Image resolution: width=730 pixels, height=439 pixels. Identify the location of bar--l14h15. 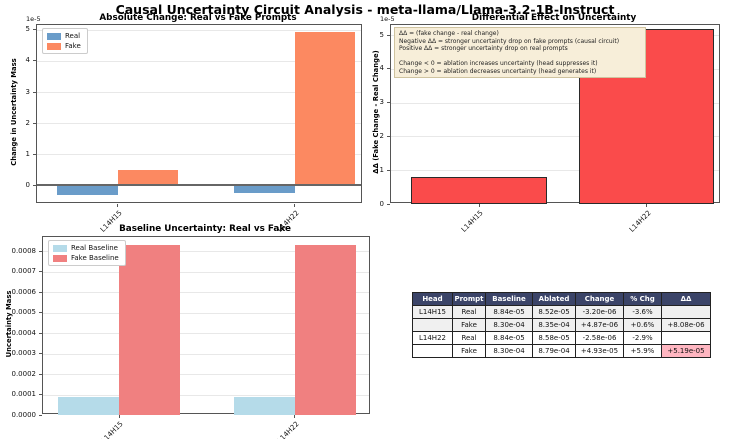
(479, 190).